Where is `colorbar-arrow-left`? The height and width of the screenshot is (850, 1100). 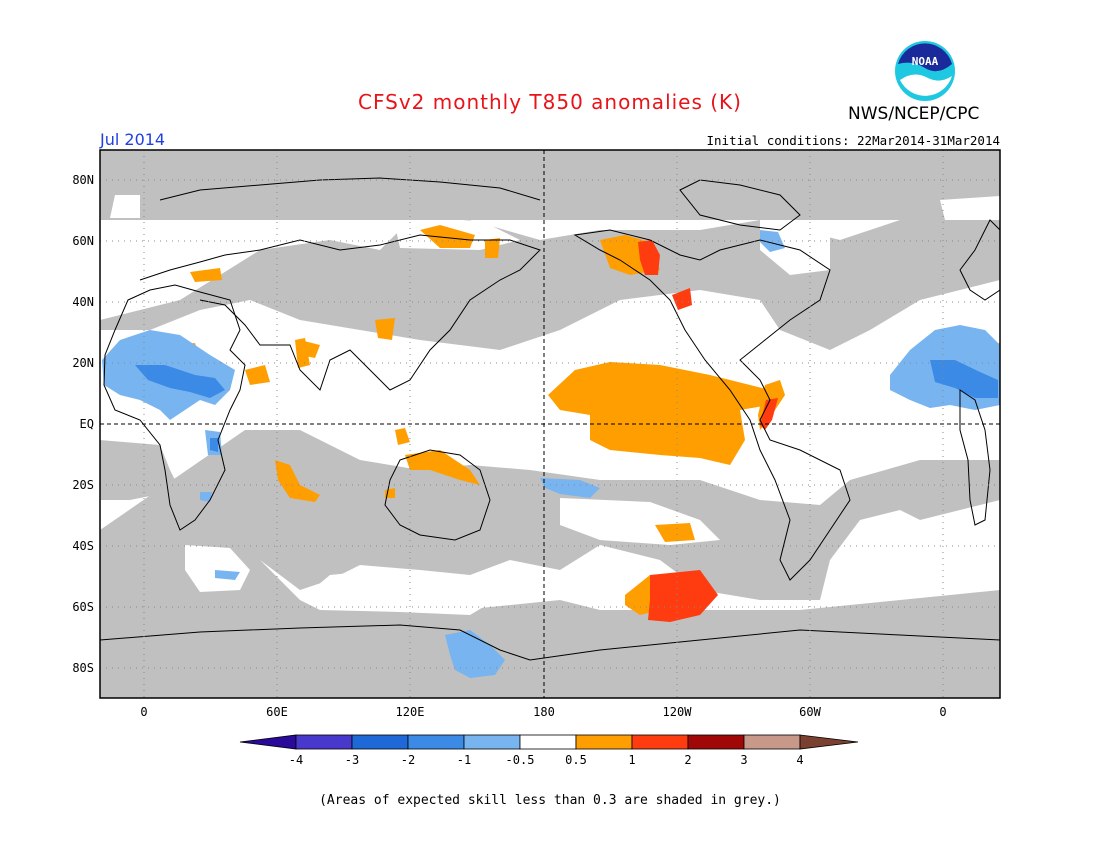 colorbar-arrow-left is located at coordinates (268, 742).